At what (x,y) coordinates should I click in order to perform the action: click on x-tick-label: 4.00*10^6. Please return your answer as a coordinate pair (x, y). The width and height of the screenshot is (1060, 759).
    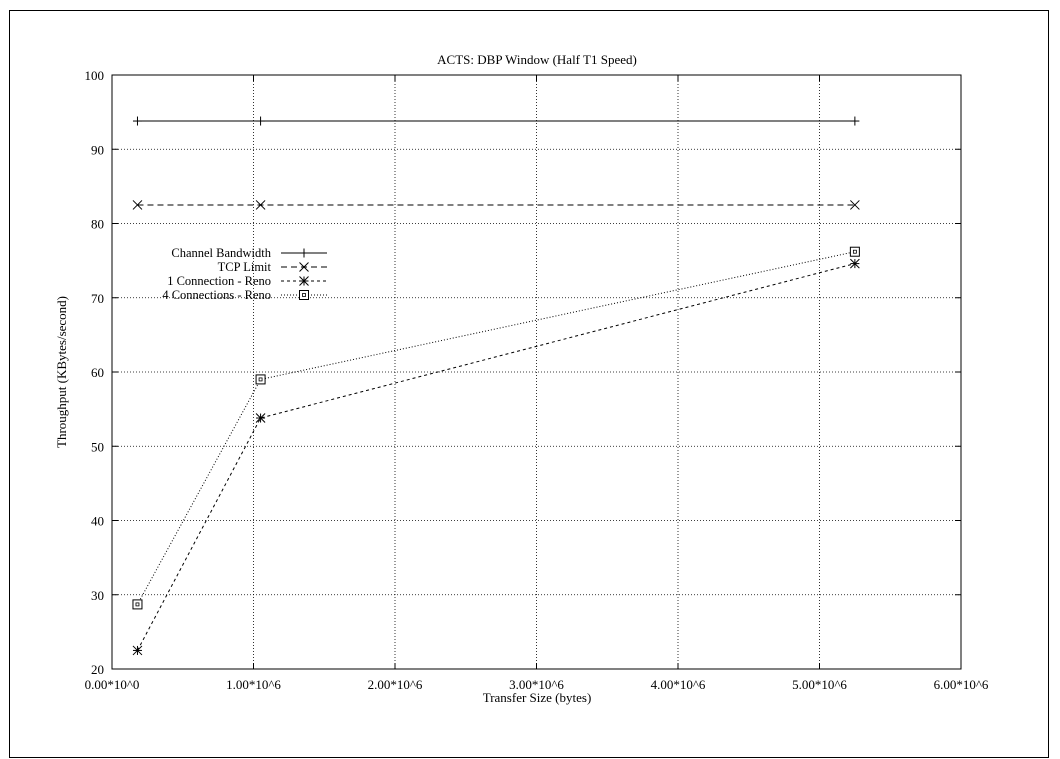
    Looking at the image, I should click on (678, 684).